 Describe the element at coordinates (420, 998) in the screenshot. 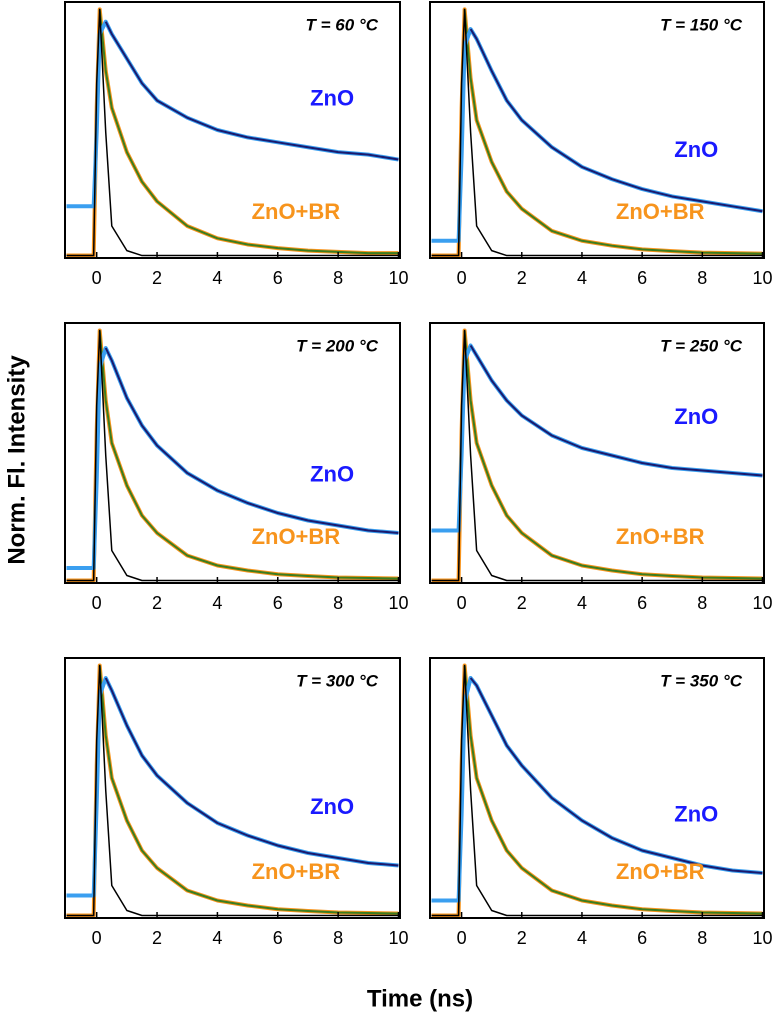

I see `x-axis-label: Time (ns)` at that location.